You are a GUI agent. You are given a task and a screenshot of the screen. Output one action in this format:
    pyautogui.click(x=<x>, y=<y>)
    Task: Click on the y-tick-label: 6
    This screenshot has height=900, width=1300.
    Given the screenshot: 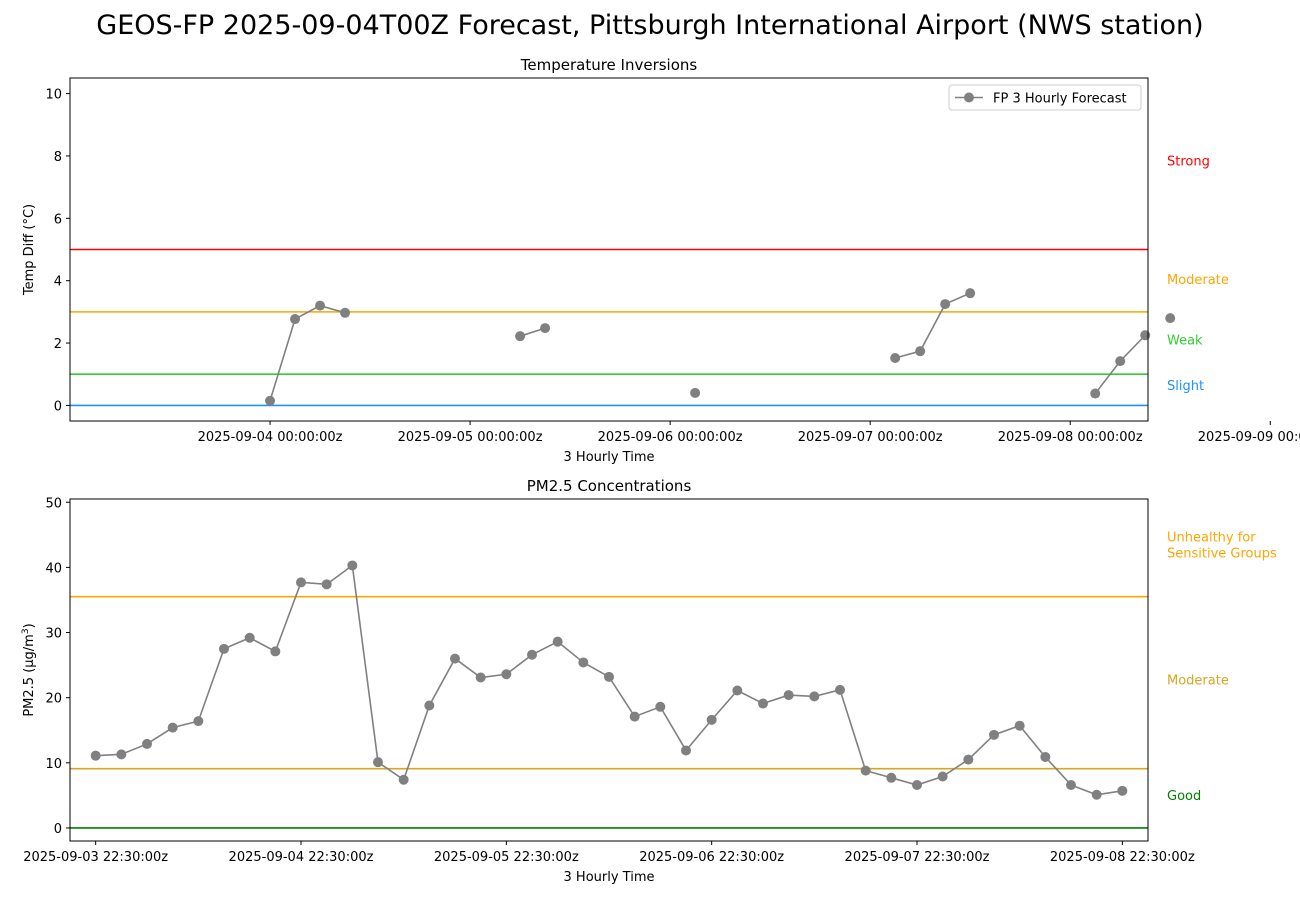 What is the action you would take?
    pyautogui.click(x=58, y=219)
    